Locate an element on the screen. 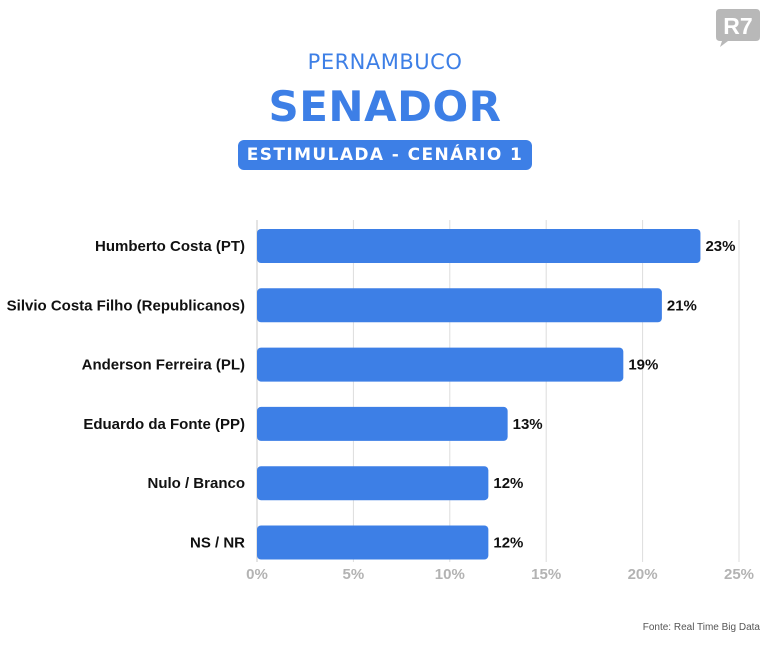 The width and height of the screenshot is (770, 650). x-tick-label: 25% is located at coordinates (739, 574).